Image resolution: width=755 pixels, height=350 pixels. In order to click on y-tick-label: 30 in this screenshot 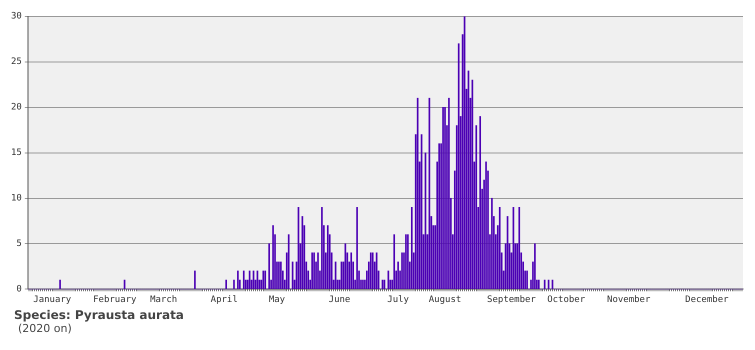, I will do `click(16, 17)`.